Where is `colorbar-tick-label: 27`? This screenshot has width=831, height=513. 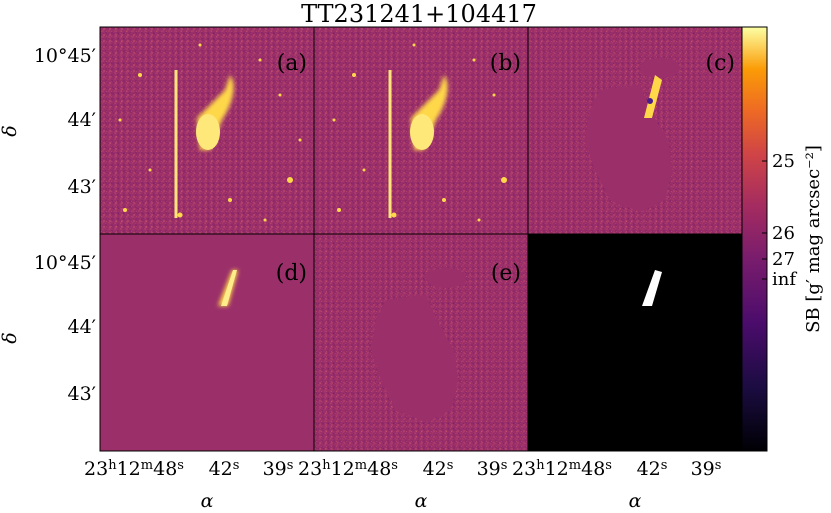 colorbar-tick-label: 27 is located at coordinates (783, 259).